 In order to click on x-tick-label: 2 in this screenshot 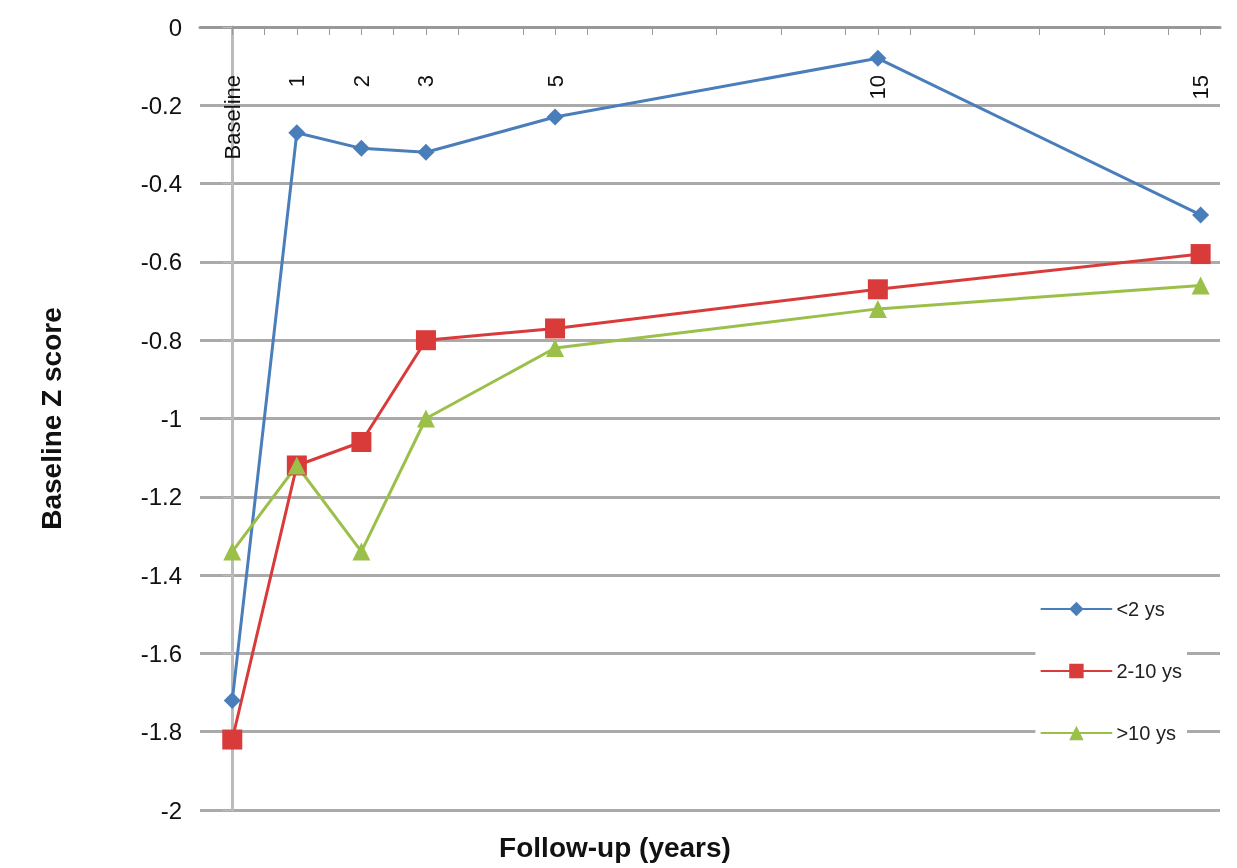, I will do `click(361, 81)`.